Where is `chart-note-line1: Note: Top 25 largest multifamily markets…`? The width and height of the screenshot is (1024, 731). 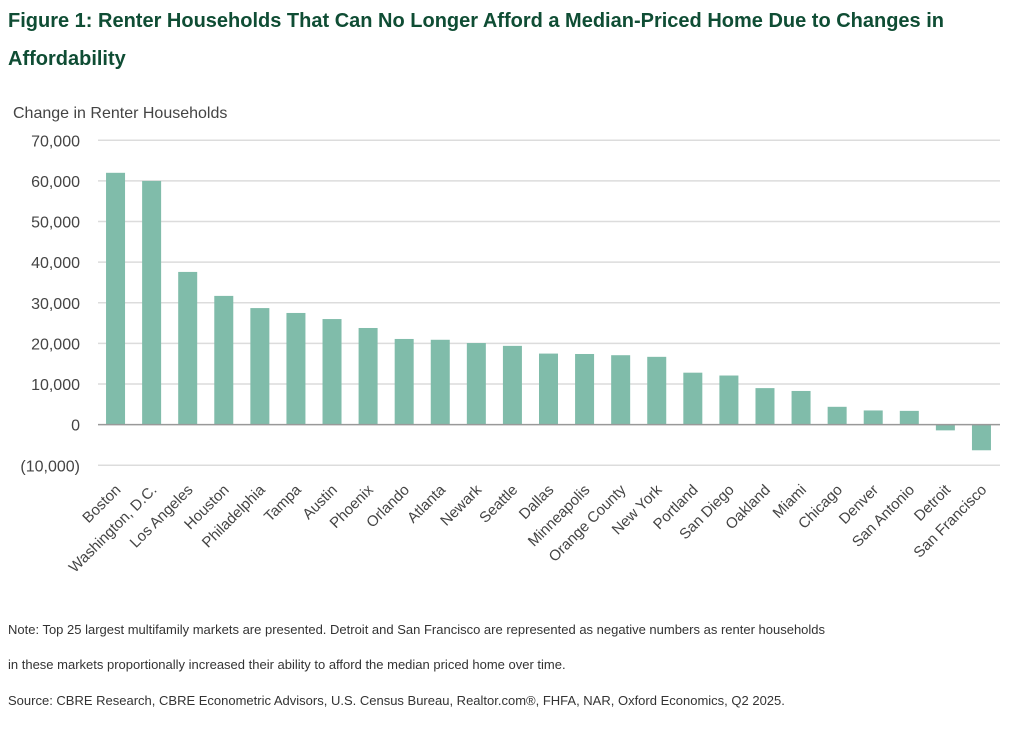
chart-note-line1: Note: Top 25 largest multifamily markets… is located at coordinates (417, 629).